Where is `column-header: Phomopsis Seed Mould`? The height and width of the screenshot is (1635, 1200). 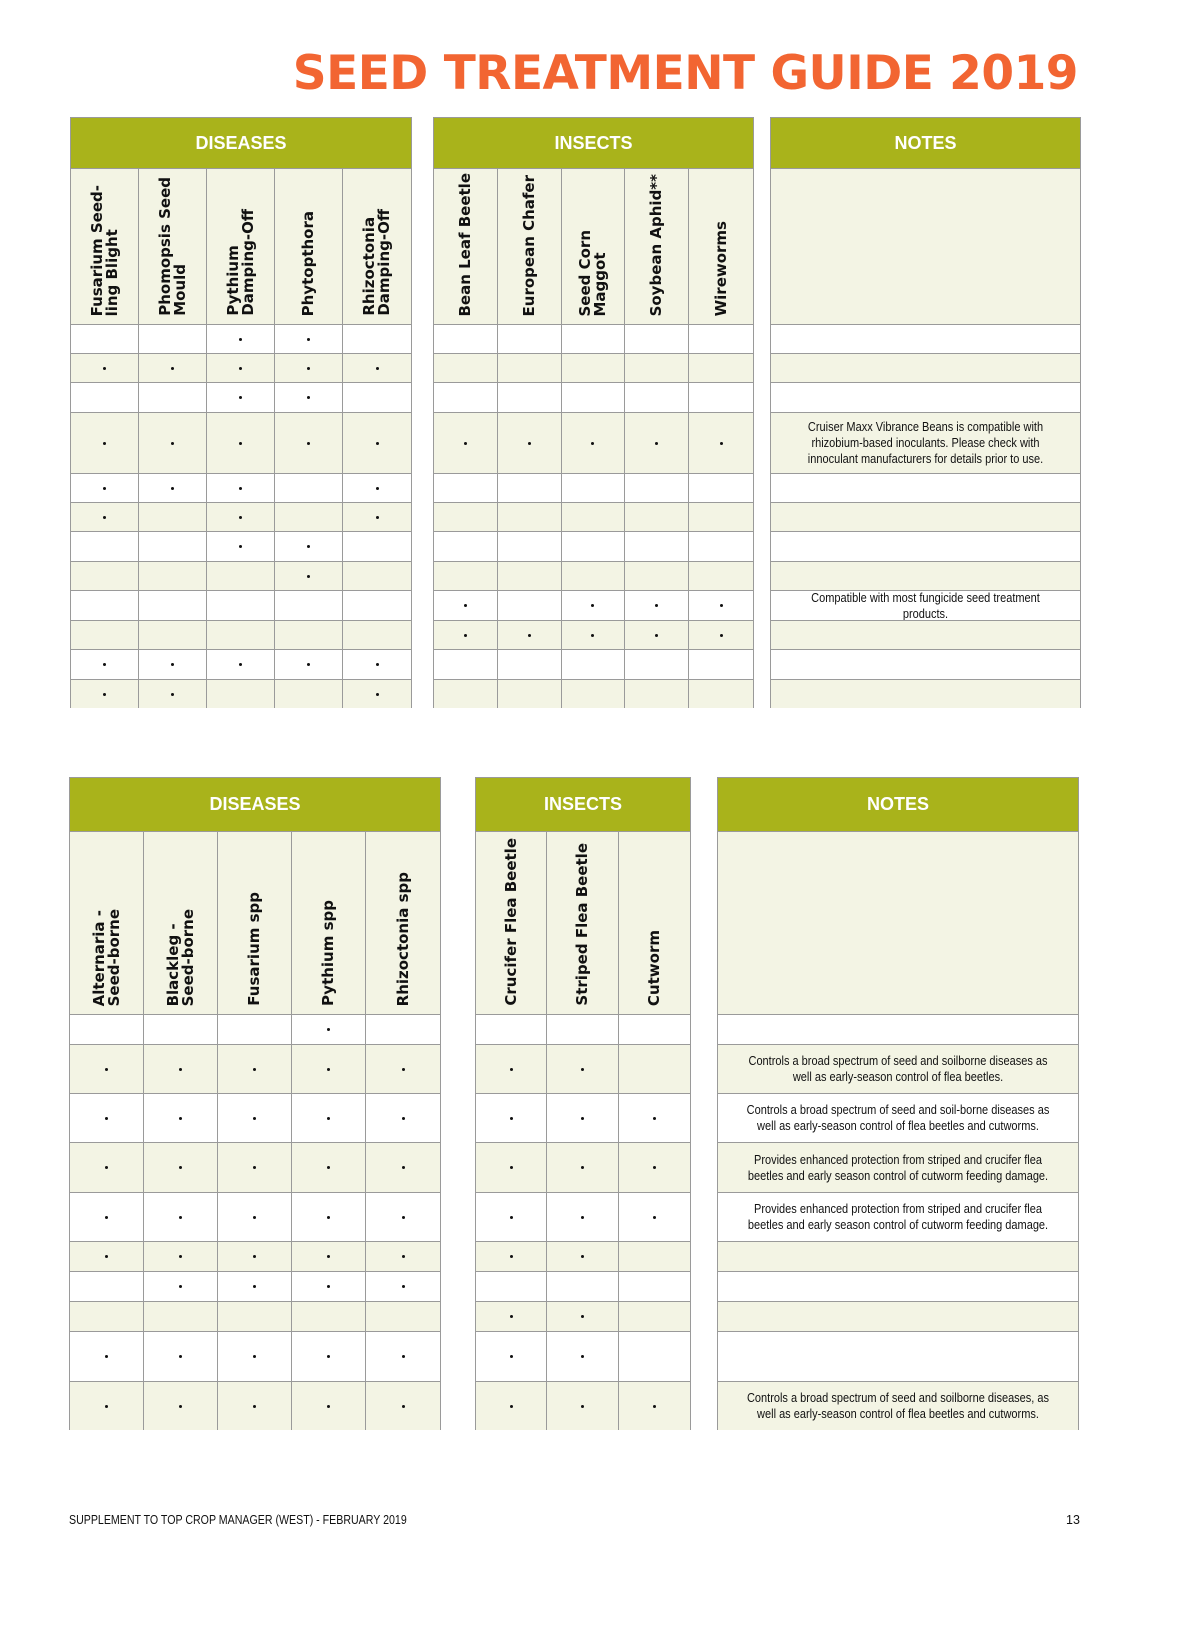
column-header: Phomopsis Seed Mould is located at coordinates (173, 246).